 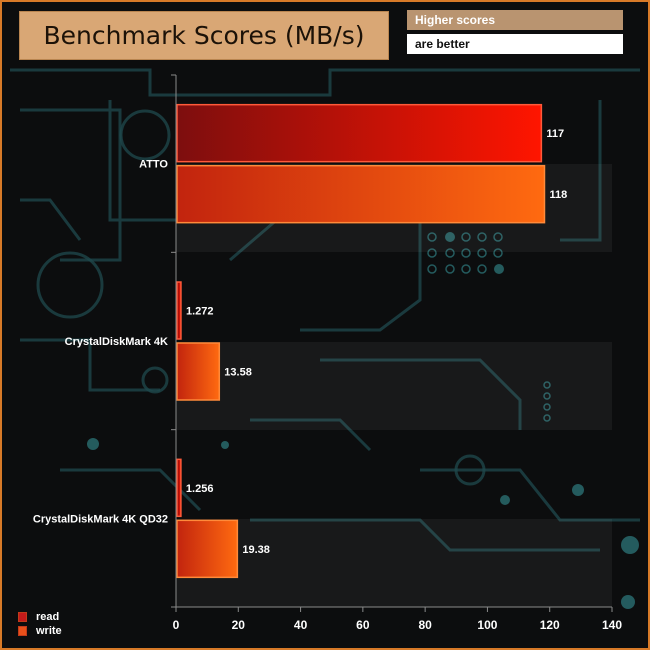 I want to click on x-tick-label-0: 0, so click(x=176, y=625).